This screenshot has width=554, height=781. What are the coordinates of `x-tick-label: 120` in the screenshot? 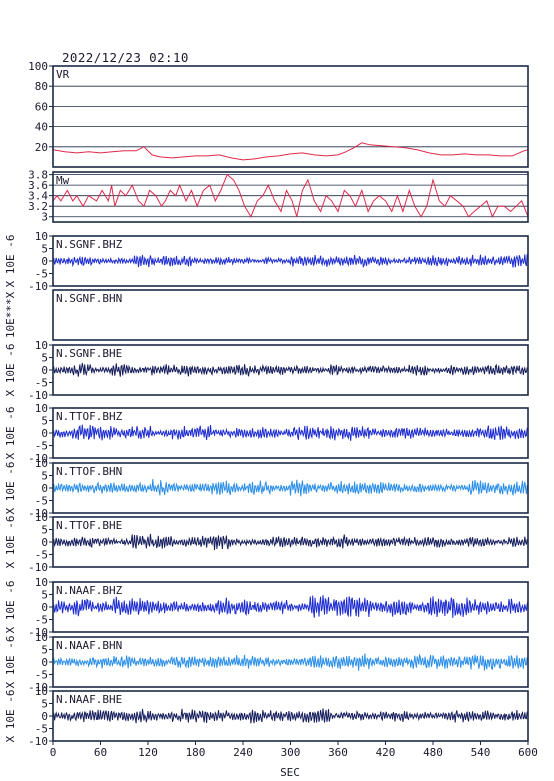 It's located at (148, 752).